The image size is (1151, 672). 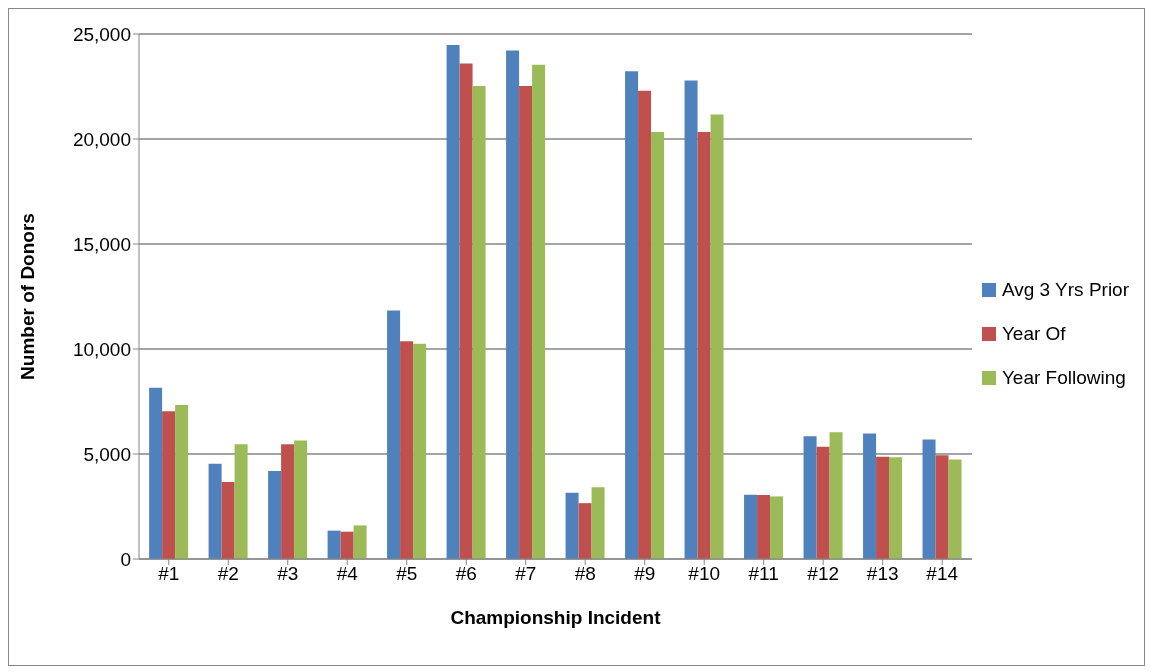 I want to click on x-axis-title: Championship Incident, so click(x=556, y=617).